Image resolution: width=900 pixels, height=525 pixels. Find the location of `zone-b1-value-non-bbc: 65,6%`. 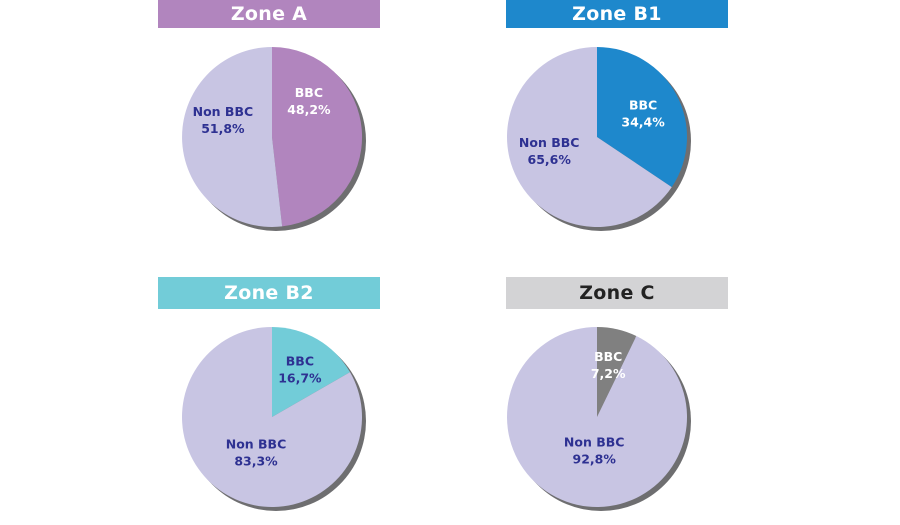

zone-b1-value-non-bbc: 65,6% is located at coordinates (550, 159).